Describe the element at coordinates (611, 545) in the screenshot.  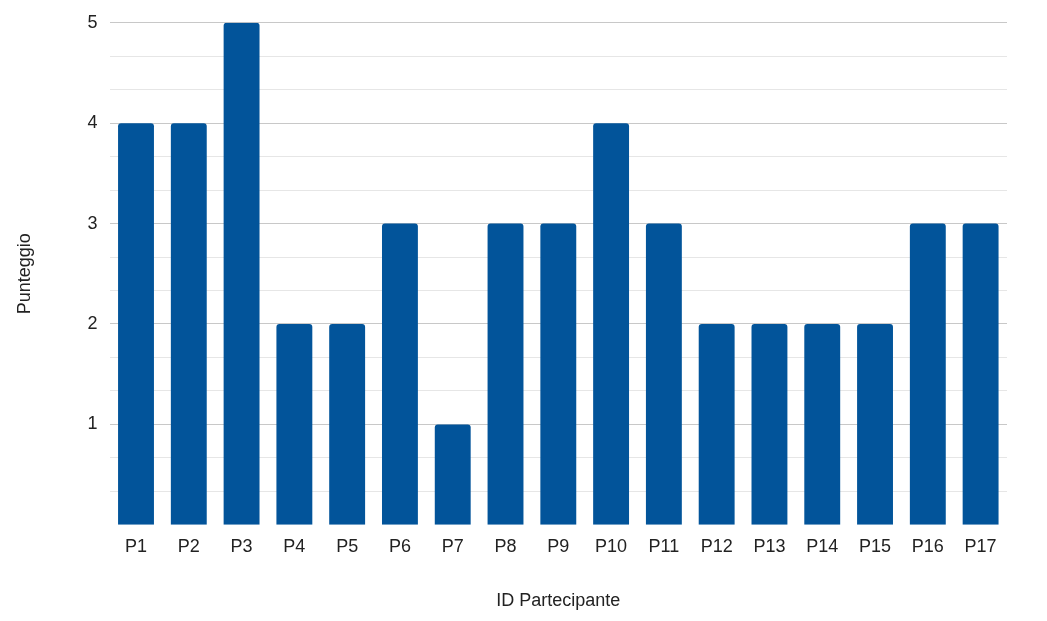
I see `x-tick-label: P10` at that location.